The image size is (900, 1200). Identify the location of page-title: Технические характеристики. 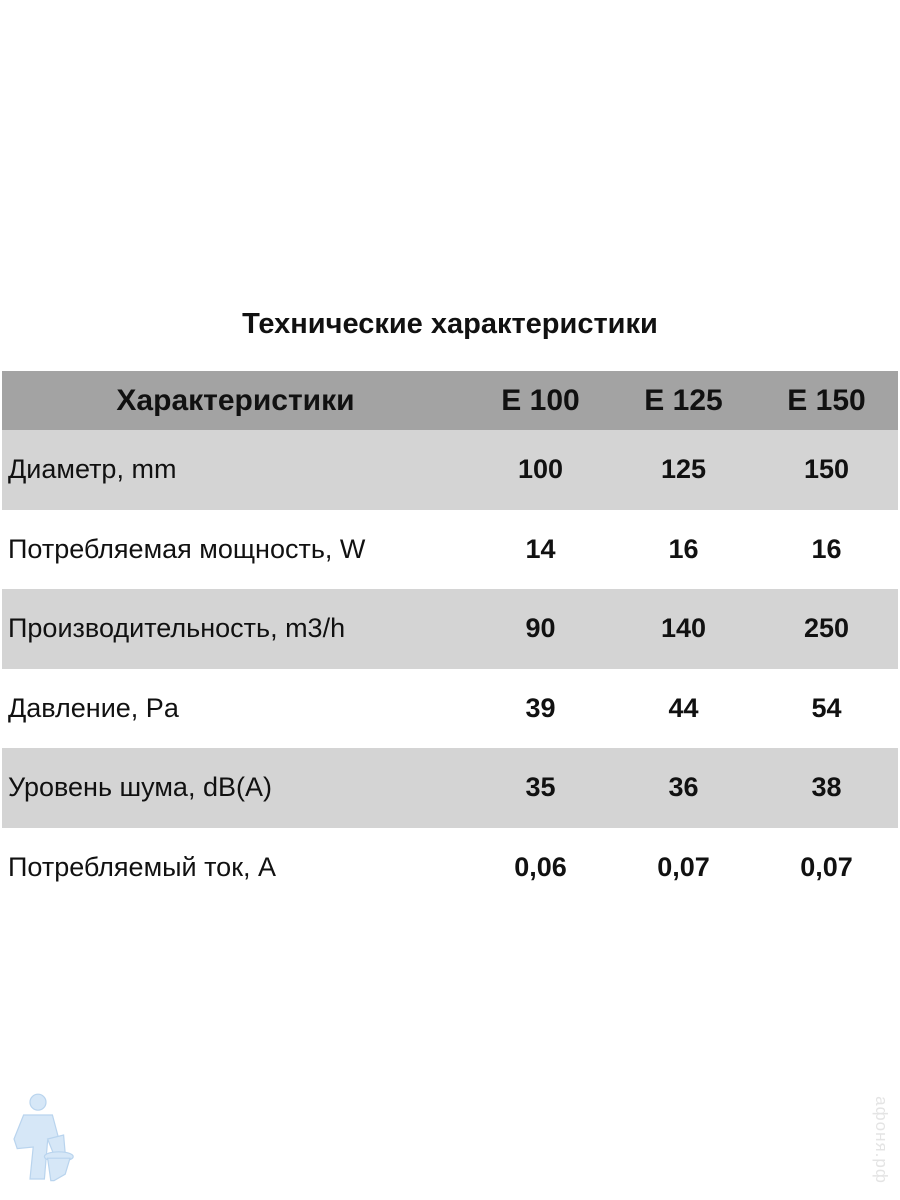
(450, 324).